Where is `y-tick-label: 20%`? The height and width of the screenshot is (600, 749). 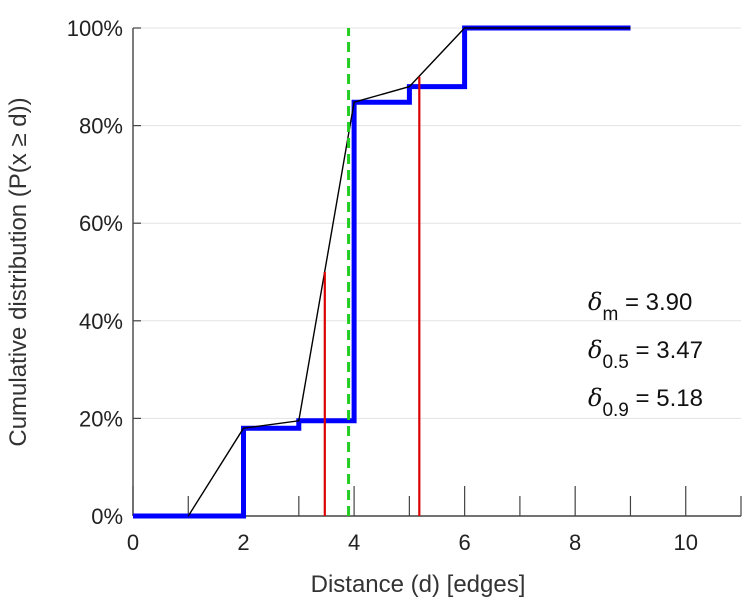
y-tick-label: 20% is located at coordinates (101, 418).